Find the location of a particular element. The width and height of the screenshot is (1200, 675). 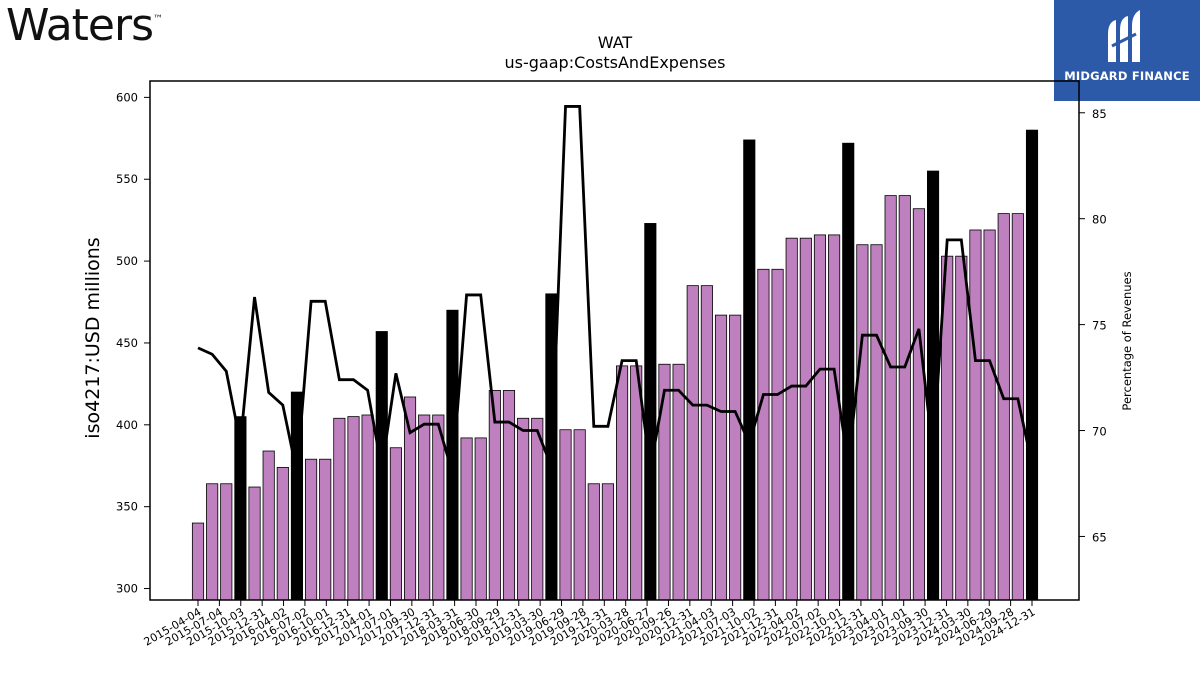

partner-logo-text: MIDGARD FINANCE is located at coordinates (1127, 76).